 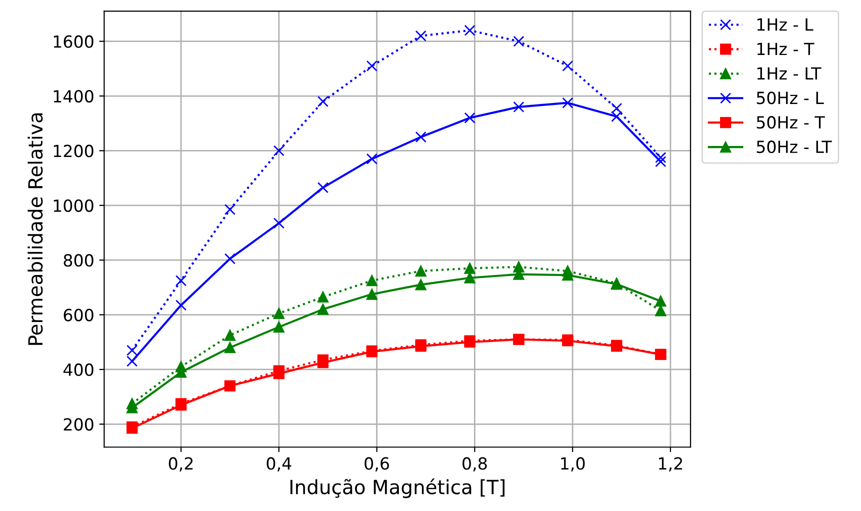 What do you see at coordinates (279, 464) in the screenshot?
I see `x-tick-label: 0,4` at bounding box center [279, 464].